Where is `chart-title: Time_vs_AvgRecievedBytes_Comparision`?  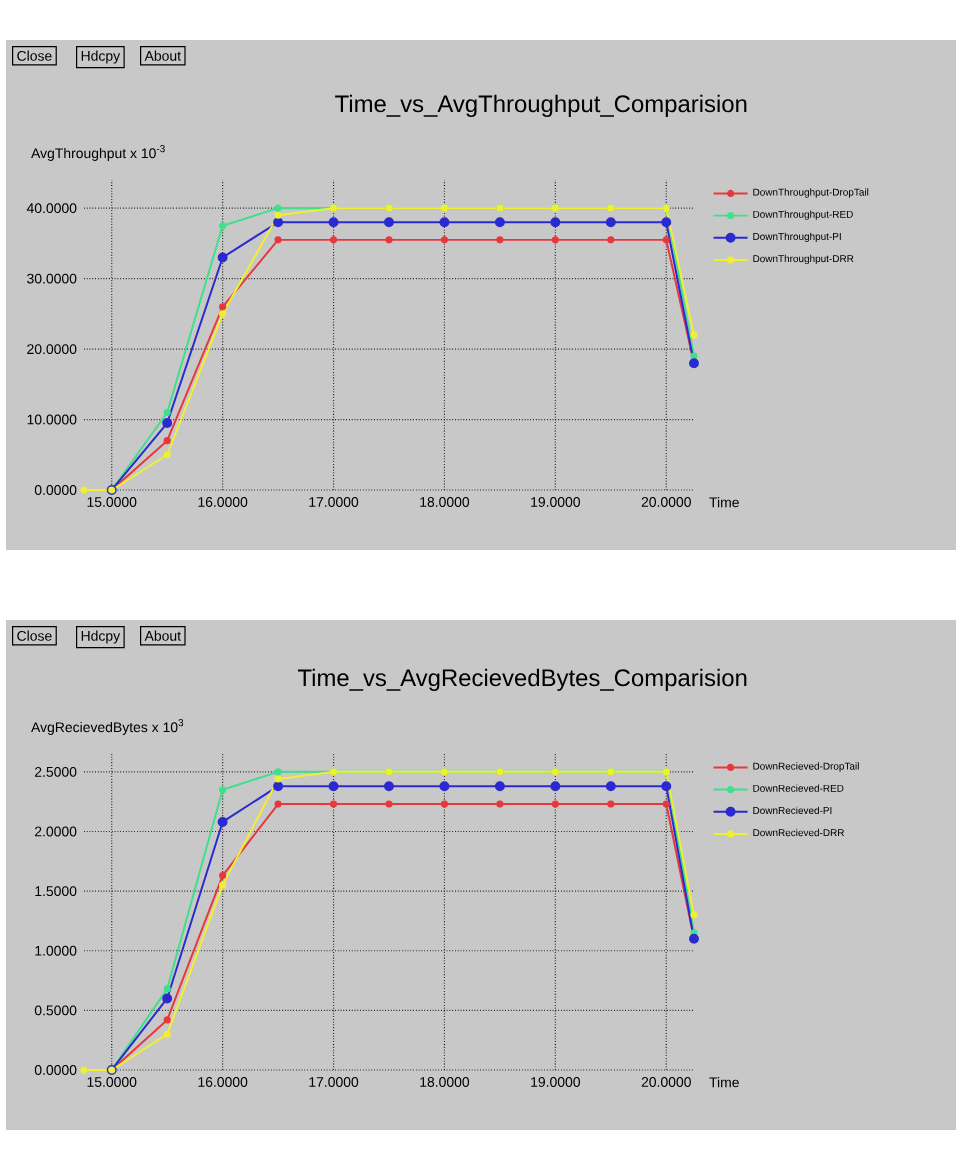 chart-title: Time_vs_AvgRecievedBytes_Comparision is located at coordinates (522, 679).